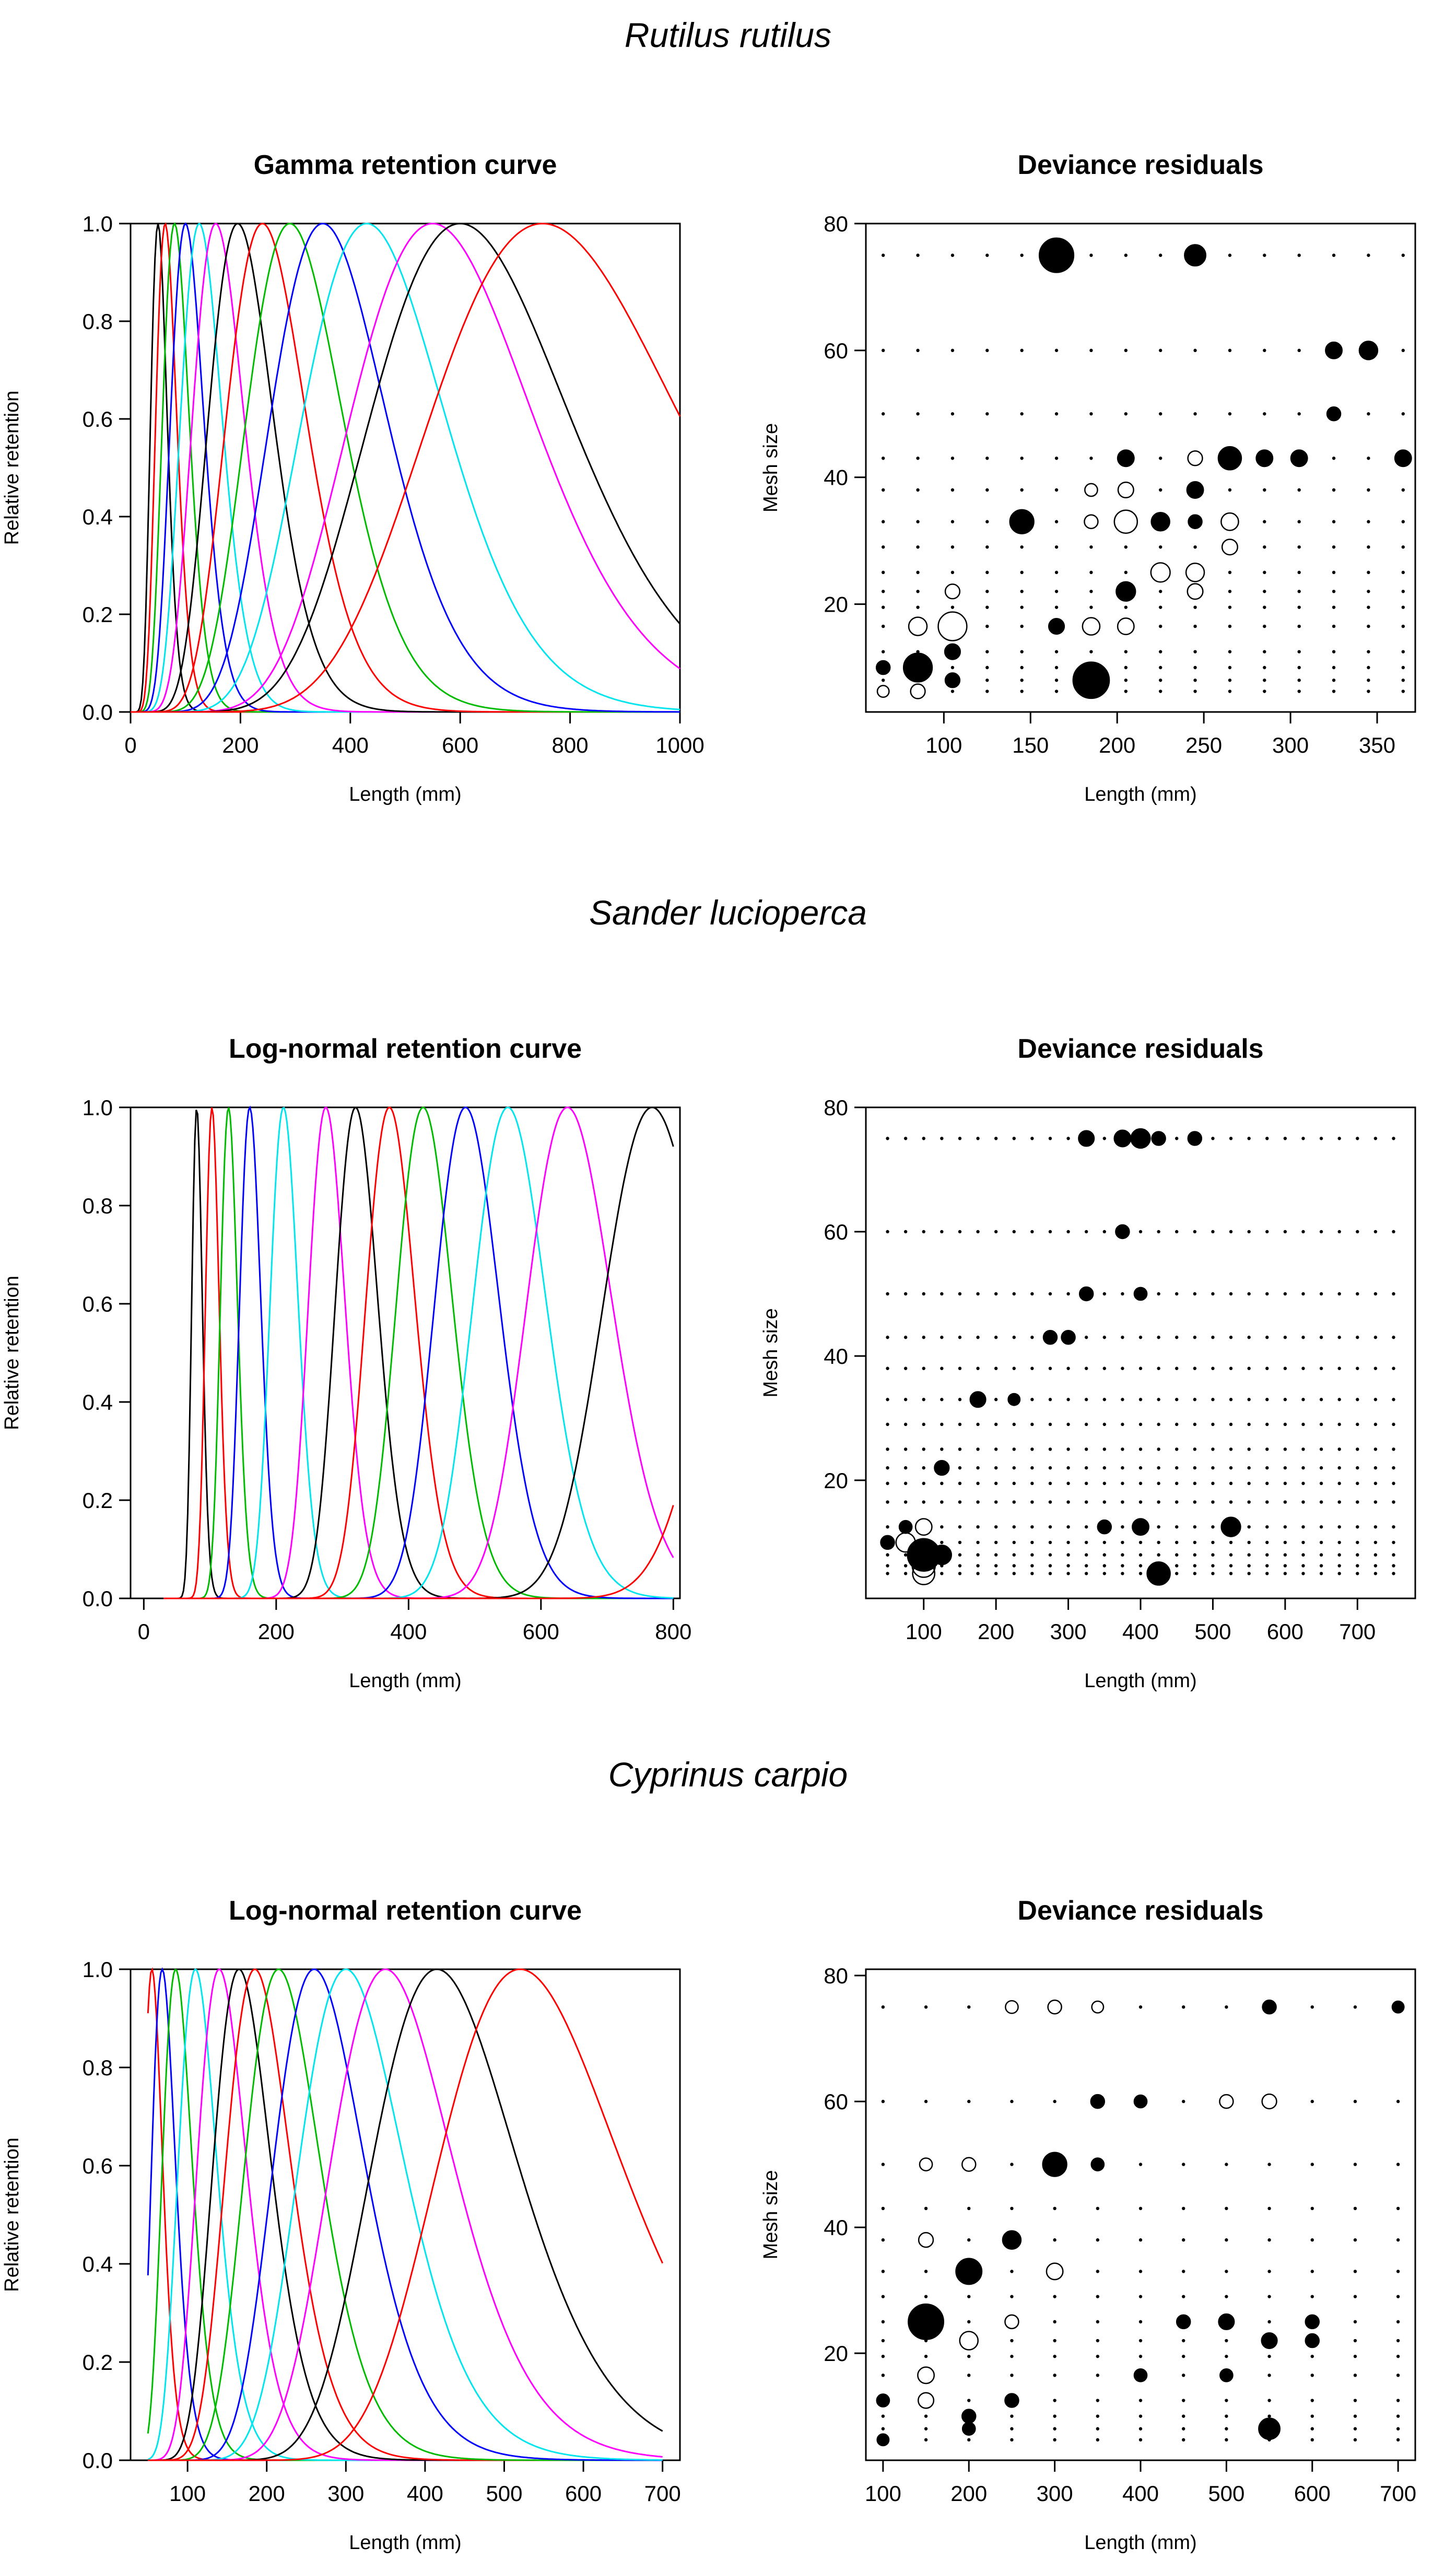  I want to click on y-tick-label: 20, so click(836, 1480).